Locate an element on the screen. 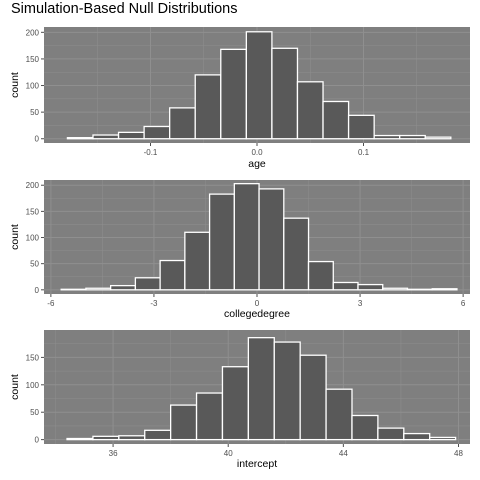 The height and width of the screenshot is (480, 480). x-tick-label: -0.1 is located at coordinates (151, 152).